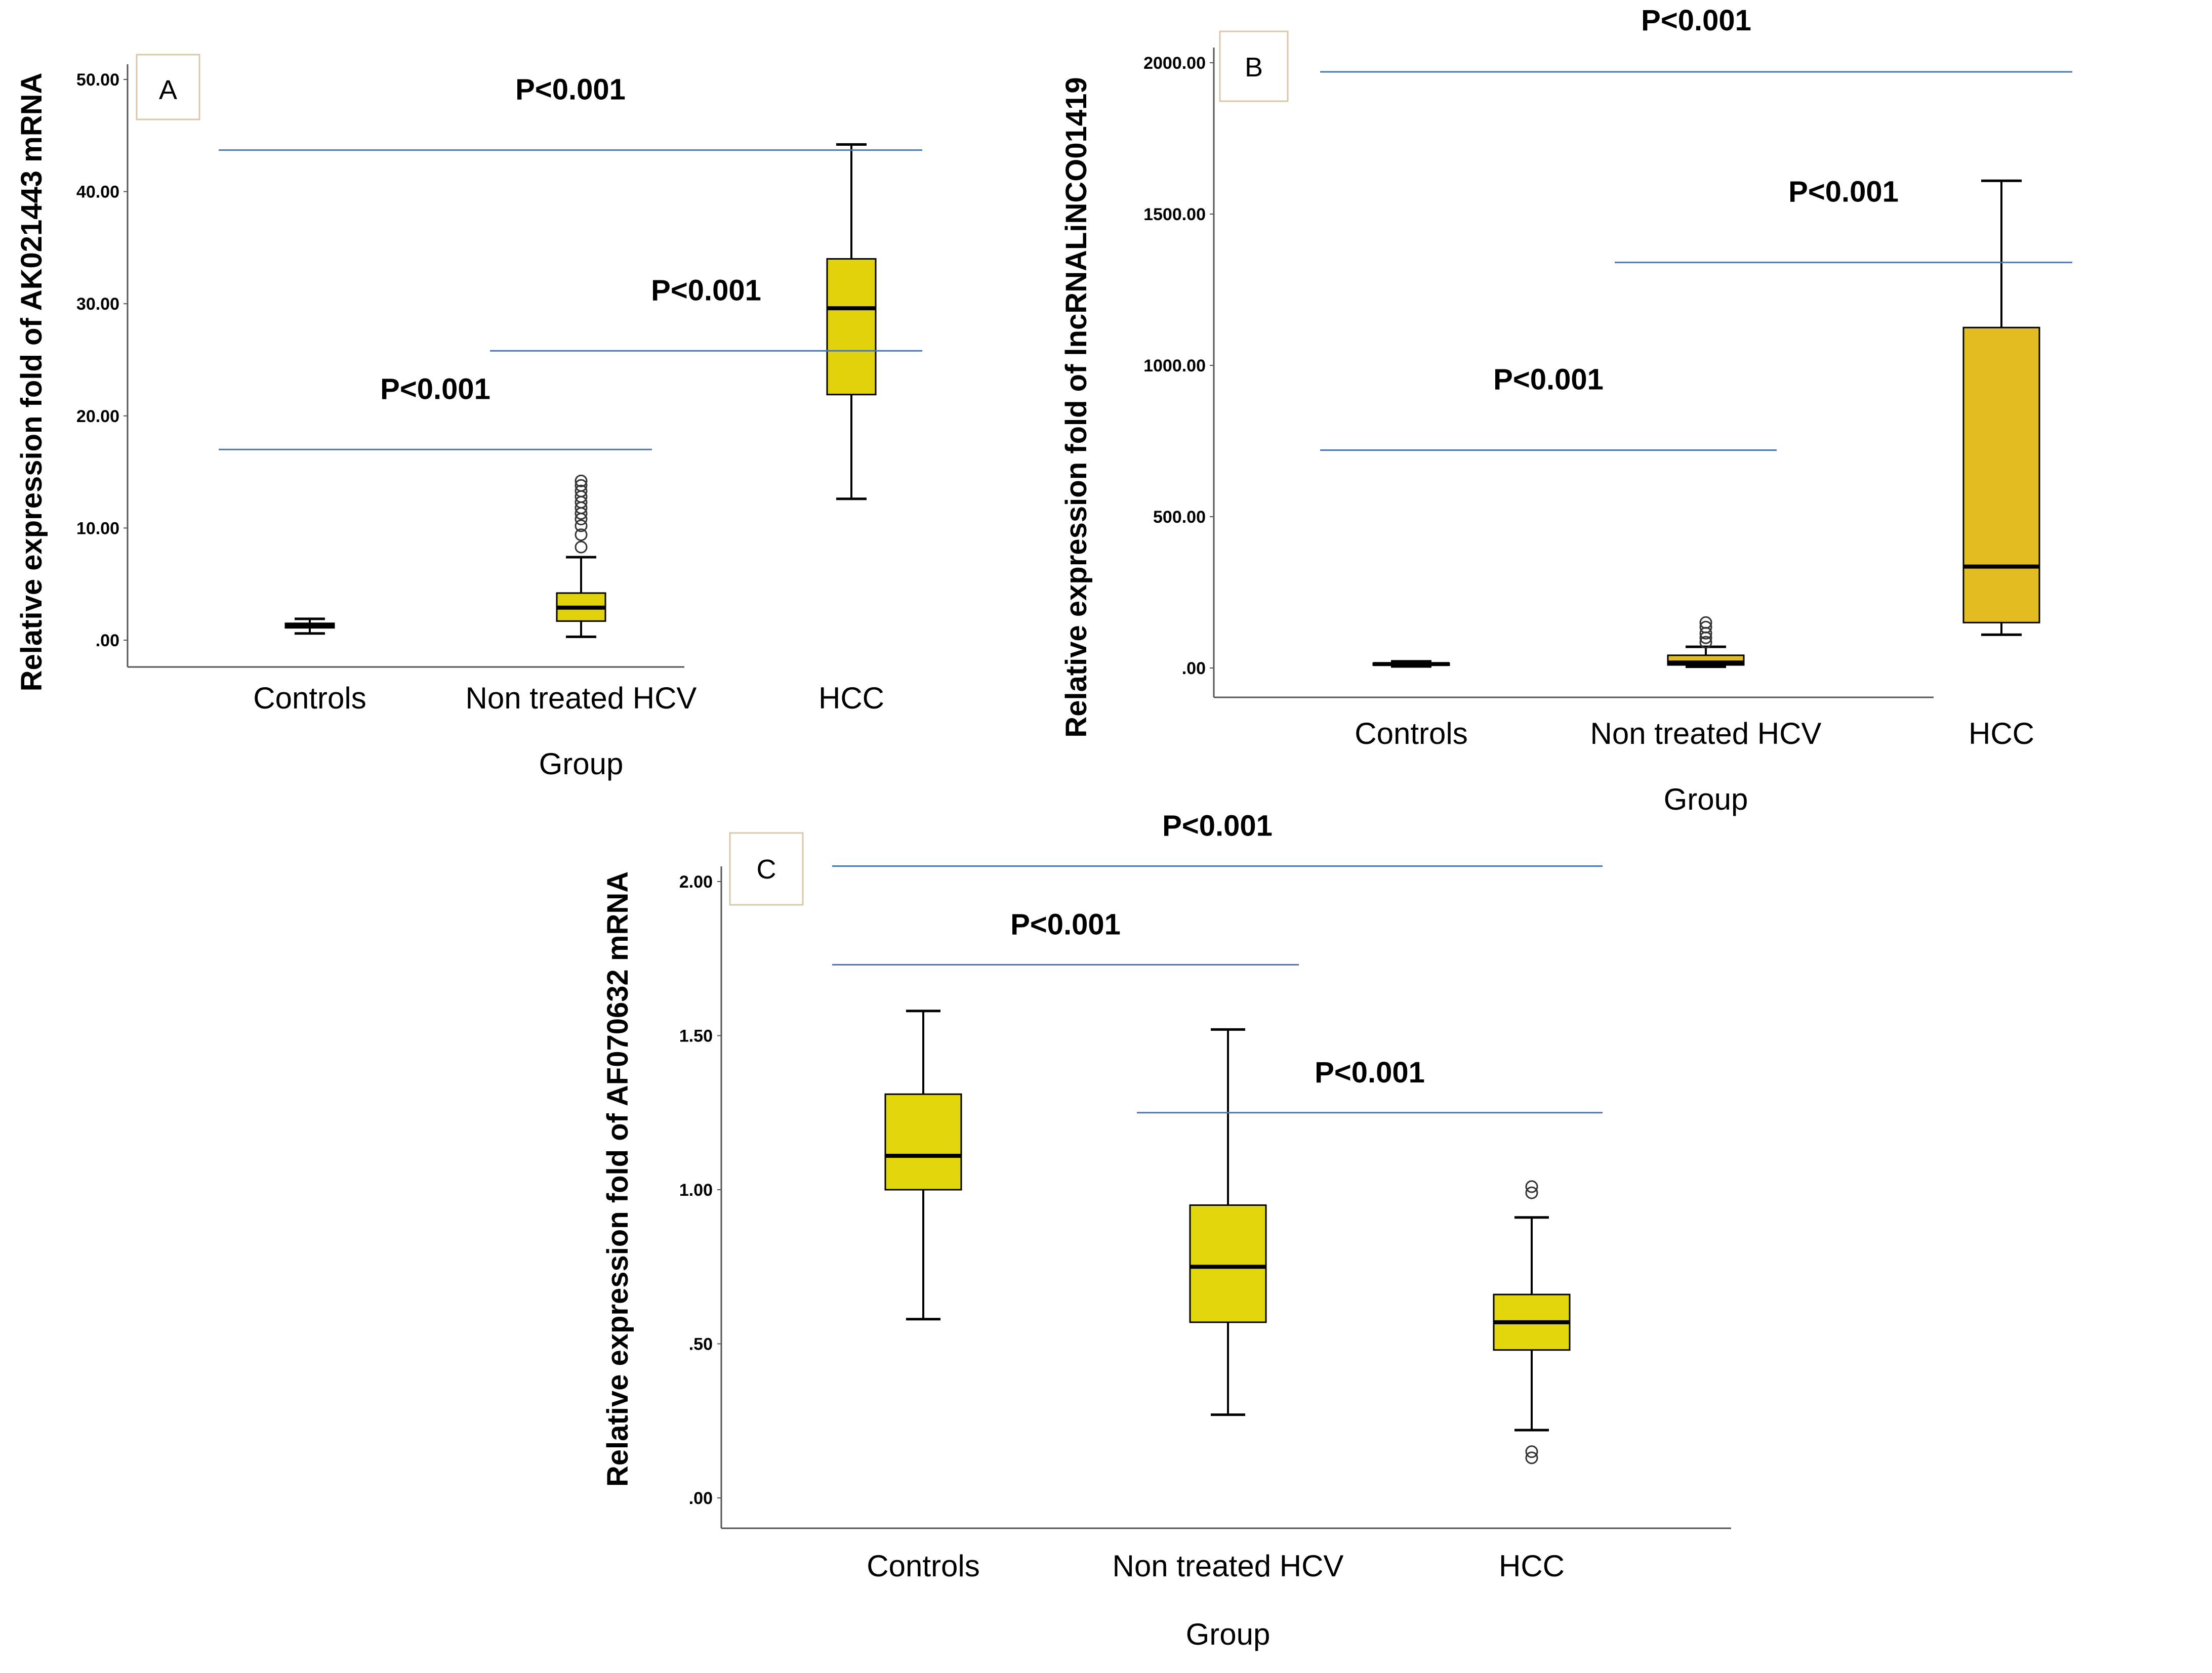  I want to click on y-tick-label: 1500.00, so click(1174, 214).